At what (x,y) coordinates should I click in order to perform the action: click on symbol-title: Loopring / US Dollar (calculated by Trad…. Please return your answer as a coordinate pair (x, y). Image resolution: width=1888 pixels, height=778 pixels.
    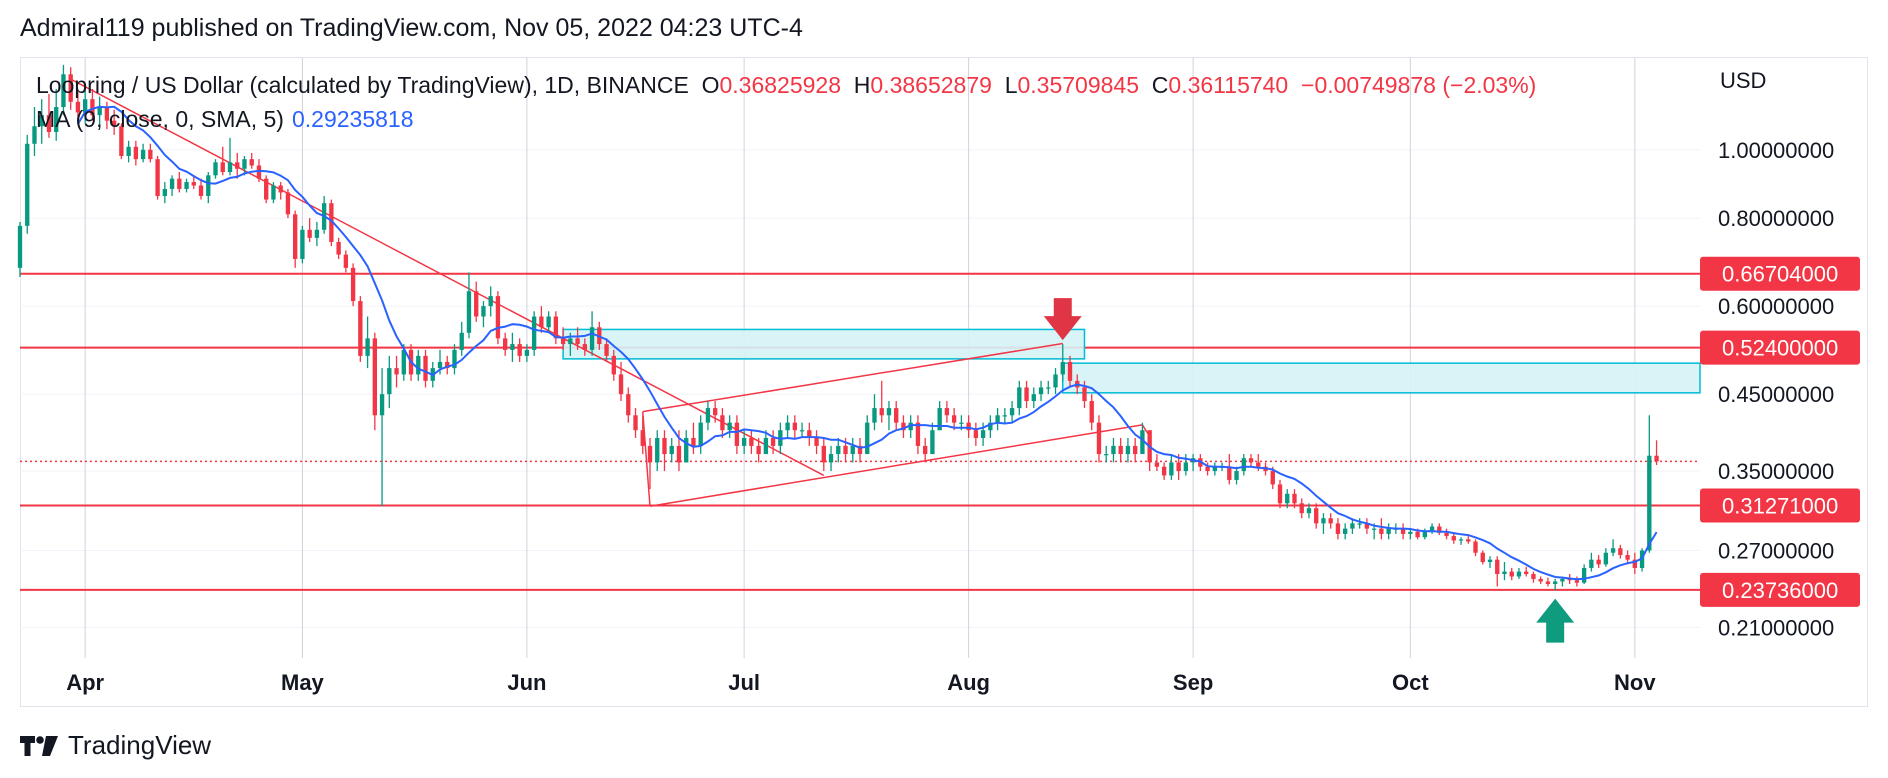
    Looking at the image, I should click on (362, 85).